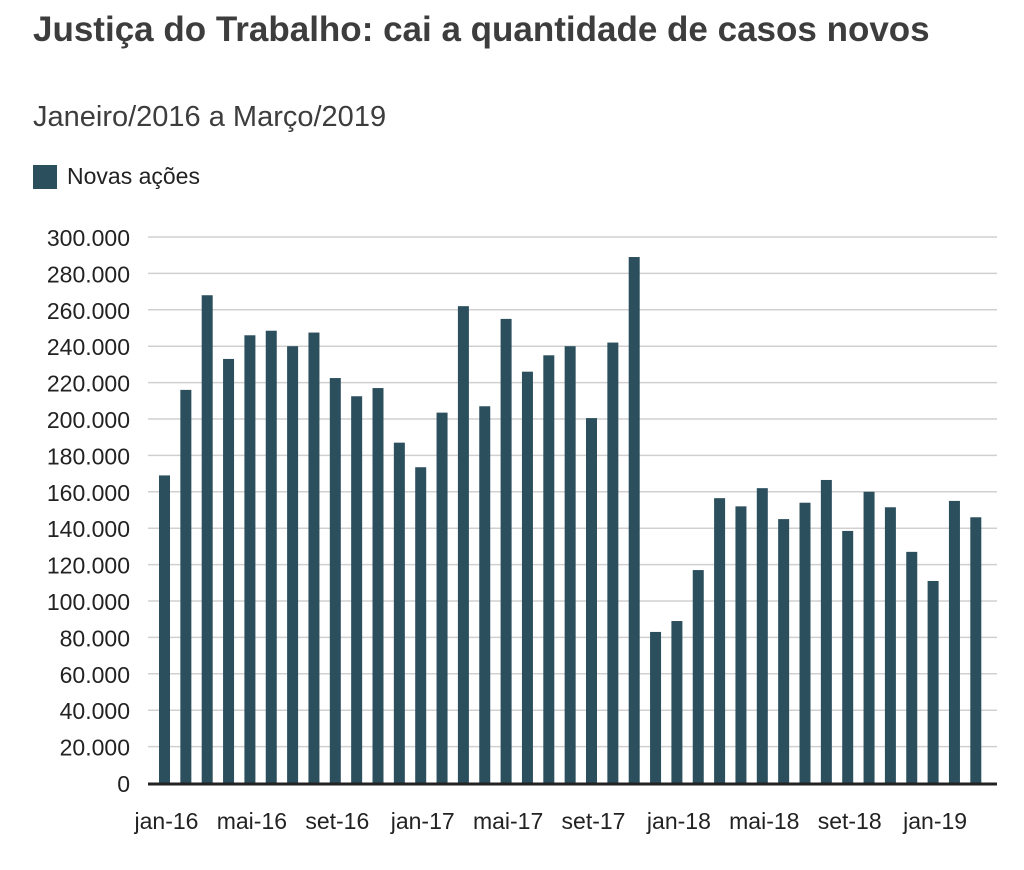  I want to click on y-tick-label: 40.000, so click(95, 711).